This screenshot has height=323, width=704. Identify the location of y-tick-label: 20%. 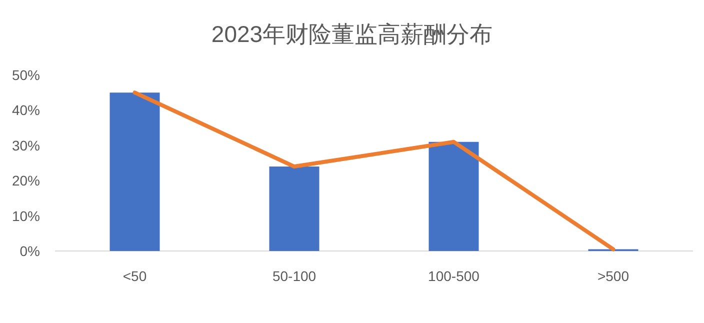
(26, 180).